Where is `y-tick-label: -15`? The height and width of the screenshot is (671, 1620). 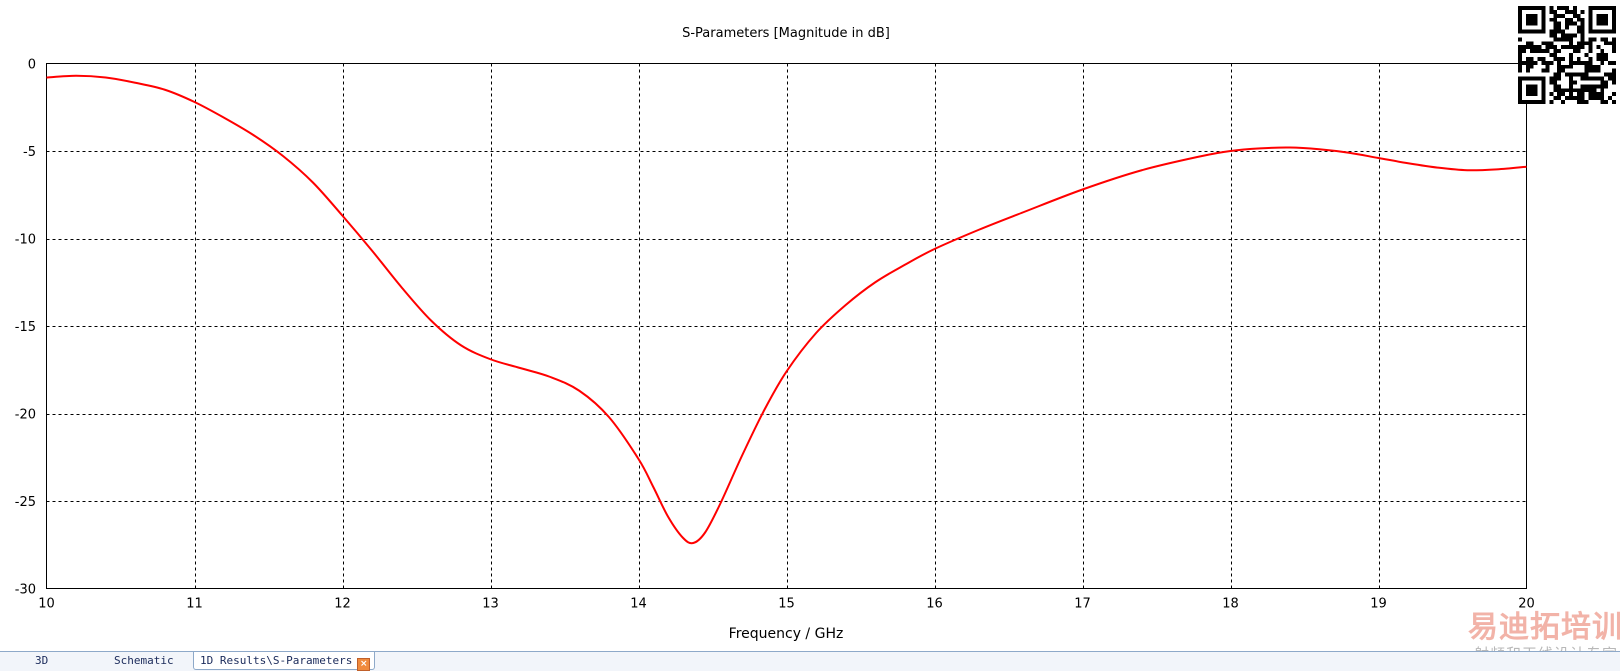
y-tick-label: -15 is located at coordinates (25, 327).